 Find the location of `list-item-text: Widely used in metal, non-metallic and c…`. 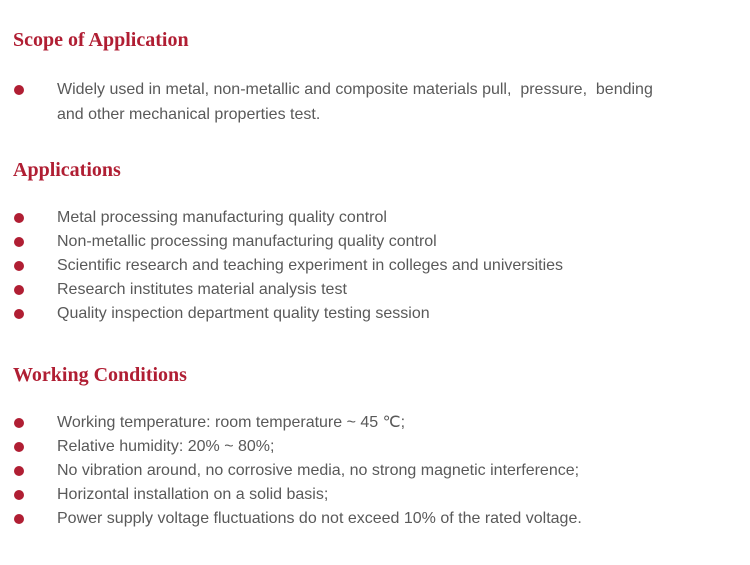

list-item-text: Widely used in metal, non-metallic and c… is located at coordinates (357, 102).